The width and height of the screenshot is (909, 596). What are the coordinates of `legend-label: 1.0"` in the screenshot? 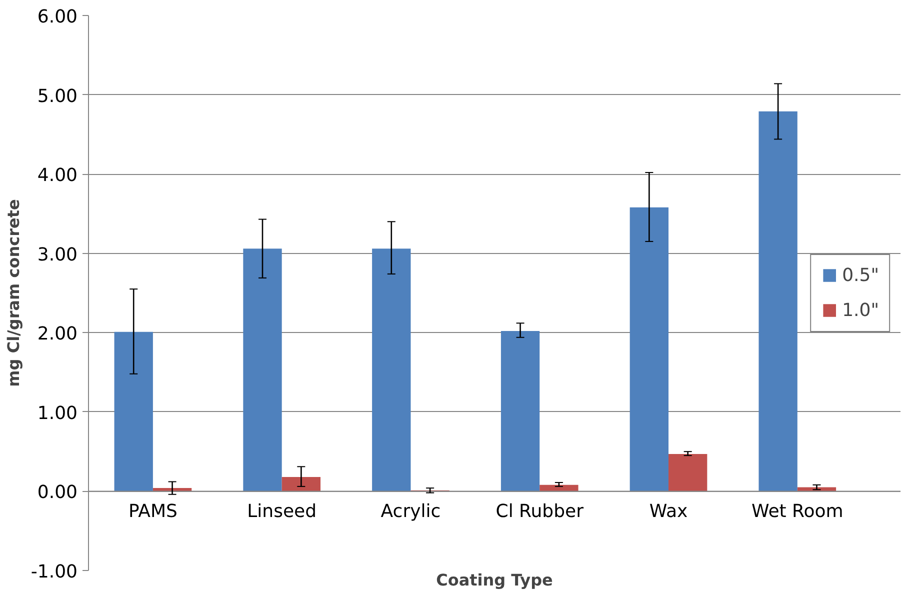 It's located at (860, 310).